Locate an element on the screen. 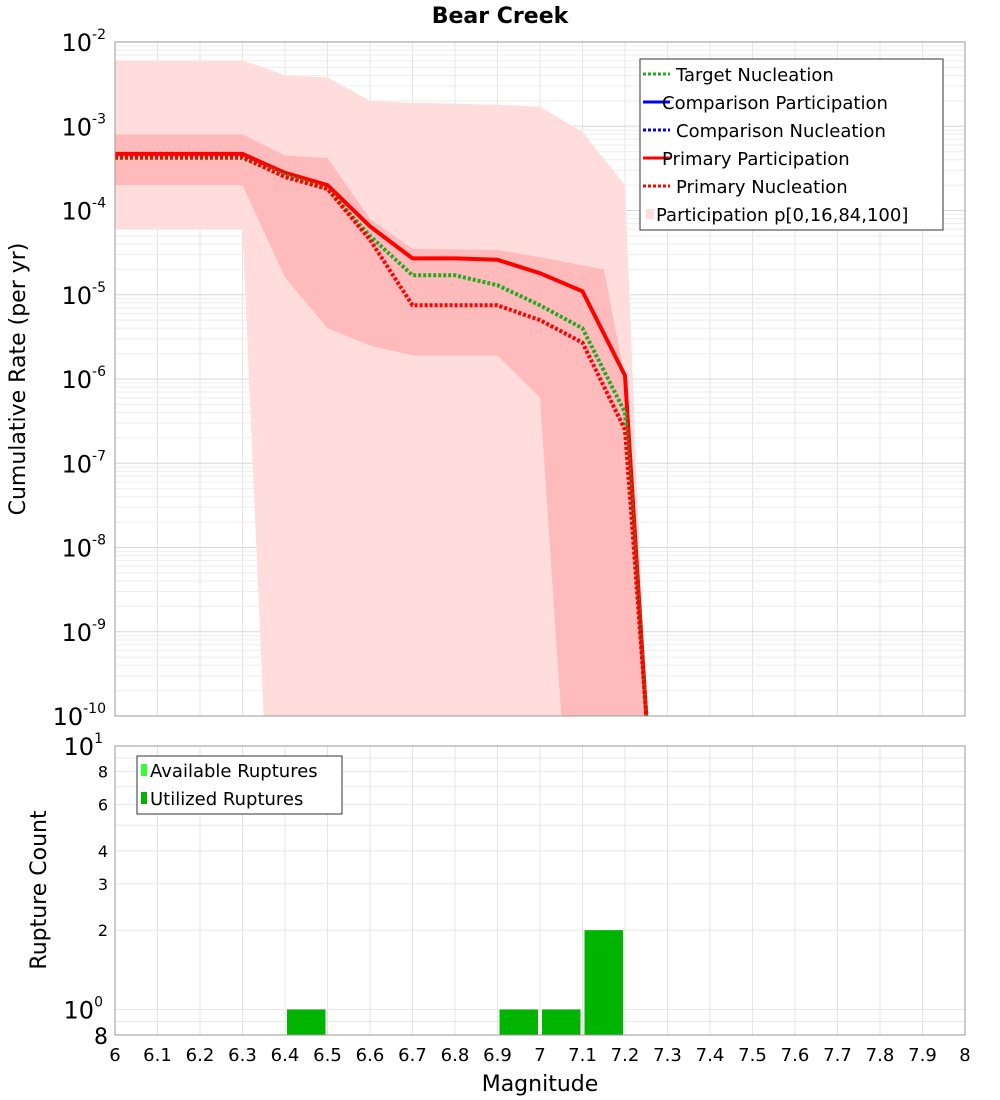  rate-y-axis-label: Cumulative Rate (per yr) is located at coordinates (18, 379).